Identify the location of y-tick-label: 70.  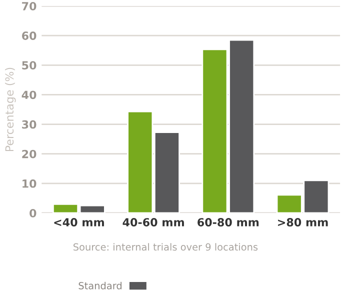
(29, 6).